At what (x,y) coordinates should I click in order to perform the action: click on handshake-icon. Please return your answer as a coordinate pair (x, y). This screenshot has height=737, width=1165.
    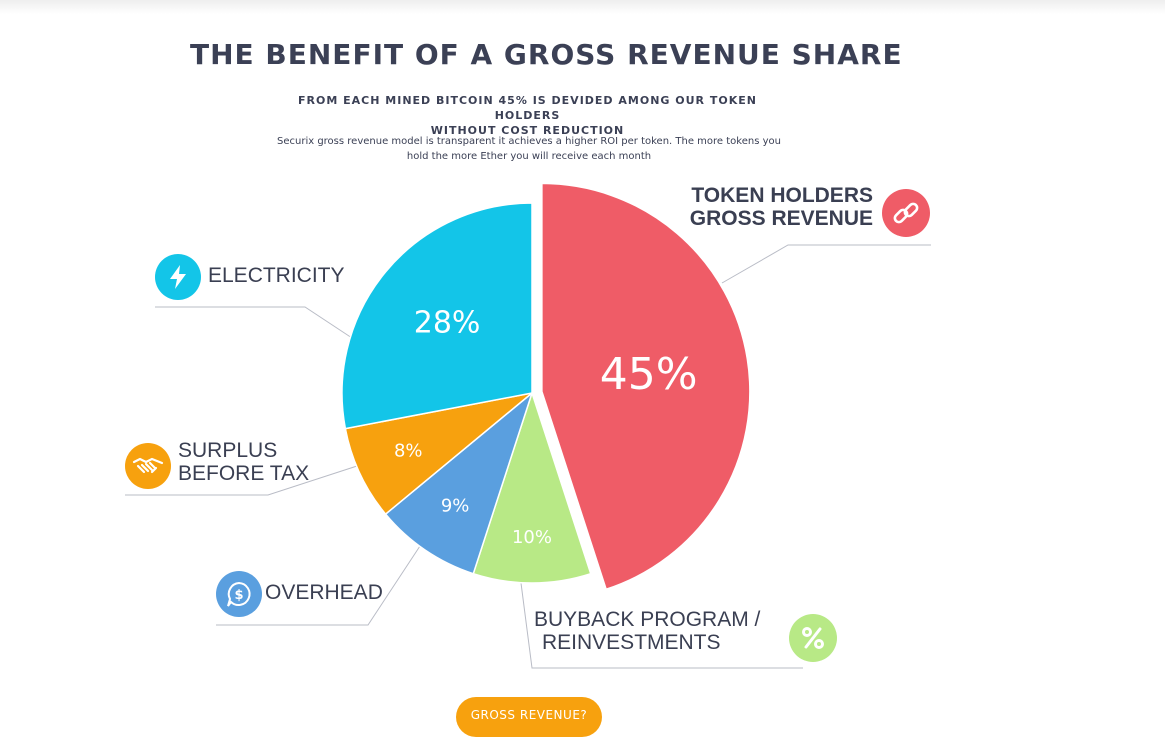
    Looking at the image, I should click on (148, 466).